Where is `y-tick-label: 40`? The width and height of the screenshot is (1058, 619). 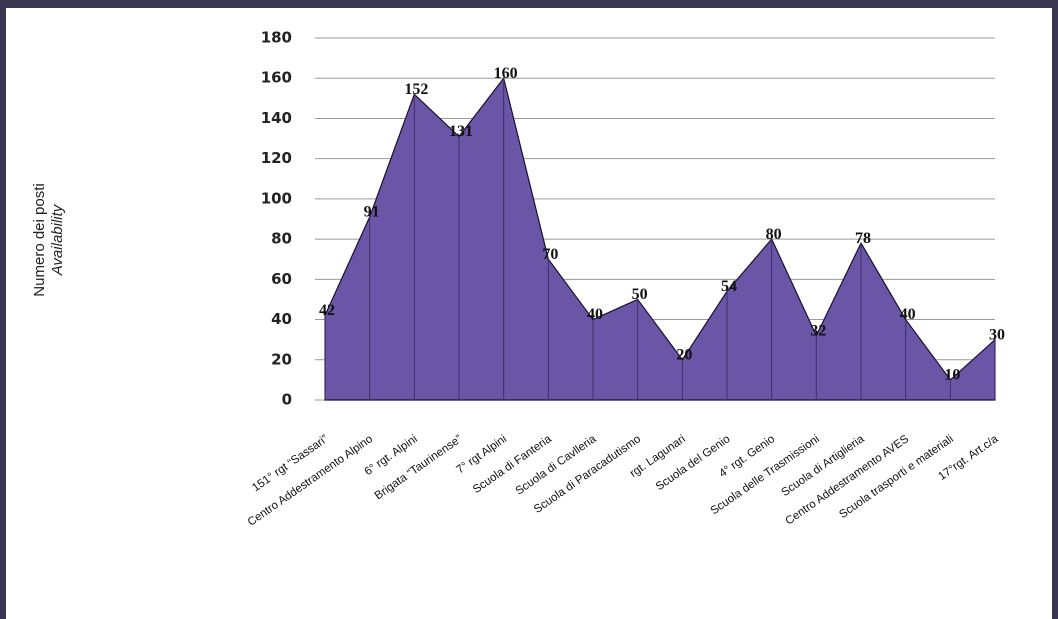
y-tick-label: 40 is located at coordinates (281, 319).